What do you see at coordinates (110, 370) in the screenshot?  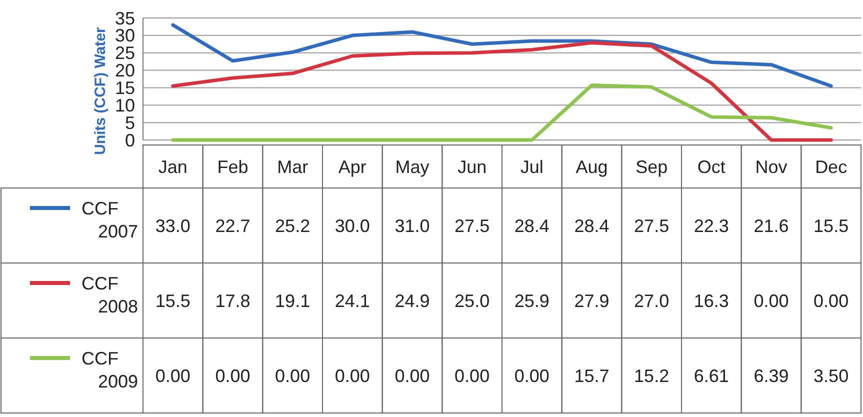 I see `legend-label: CCF 2009` at bounding box center [110, 370].